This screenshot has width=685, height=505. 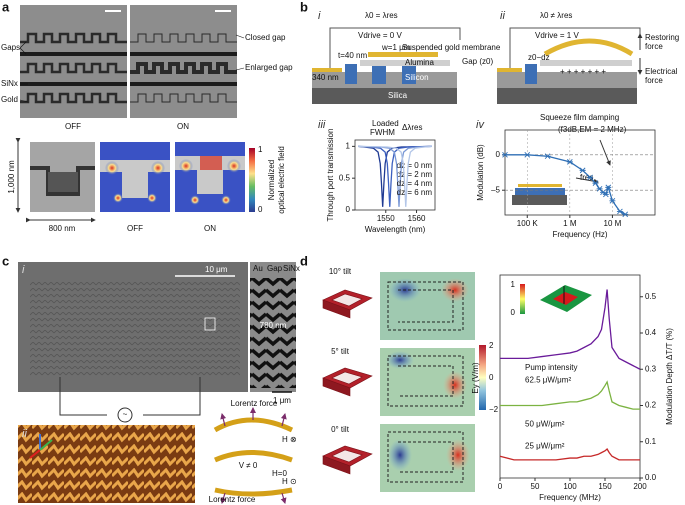 I want to click on y-tick-label: 1, so click(x=348, y=145).